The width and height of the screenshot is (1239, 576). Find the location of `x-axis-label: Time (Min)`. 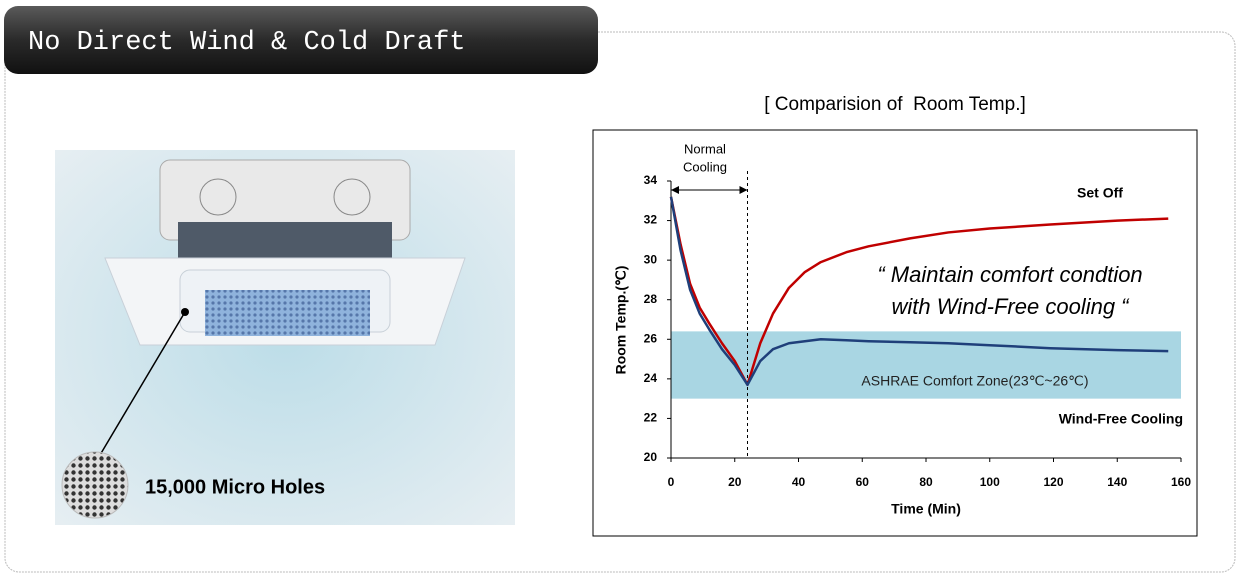

x-axis-label: Time (Min) is located at coordinates (926, 509).